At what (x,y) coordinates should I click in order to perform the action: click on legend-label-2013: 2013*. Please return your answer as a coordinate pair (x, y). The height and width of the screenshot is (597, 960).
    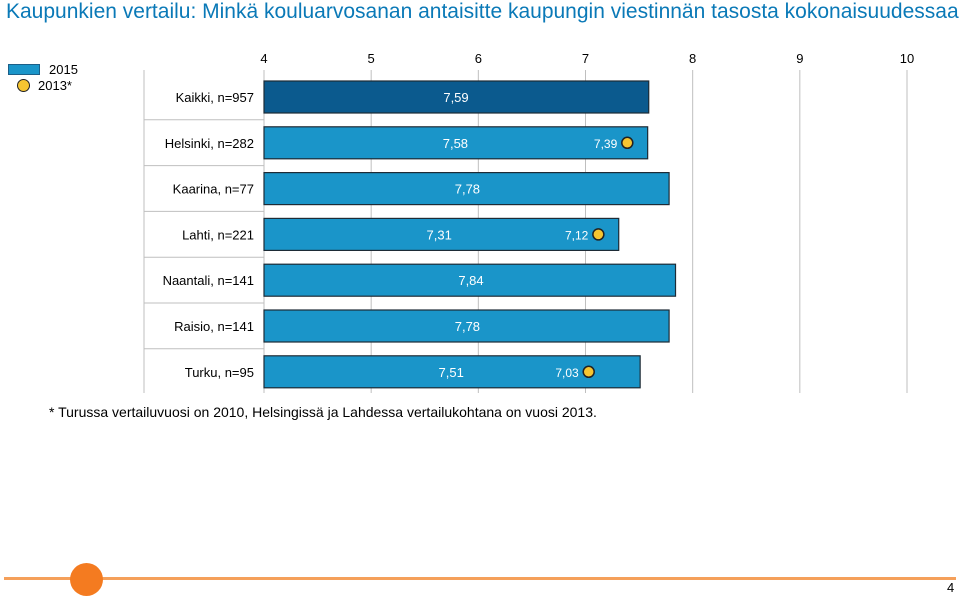
    Looking at the image, I should click on (55, 85).